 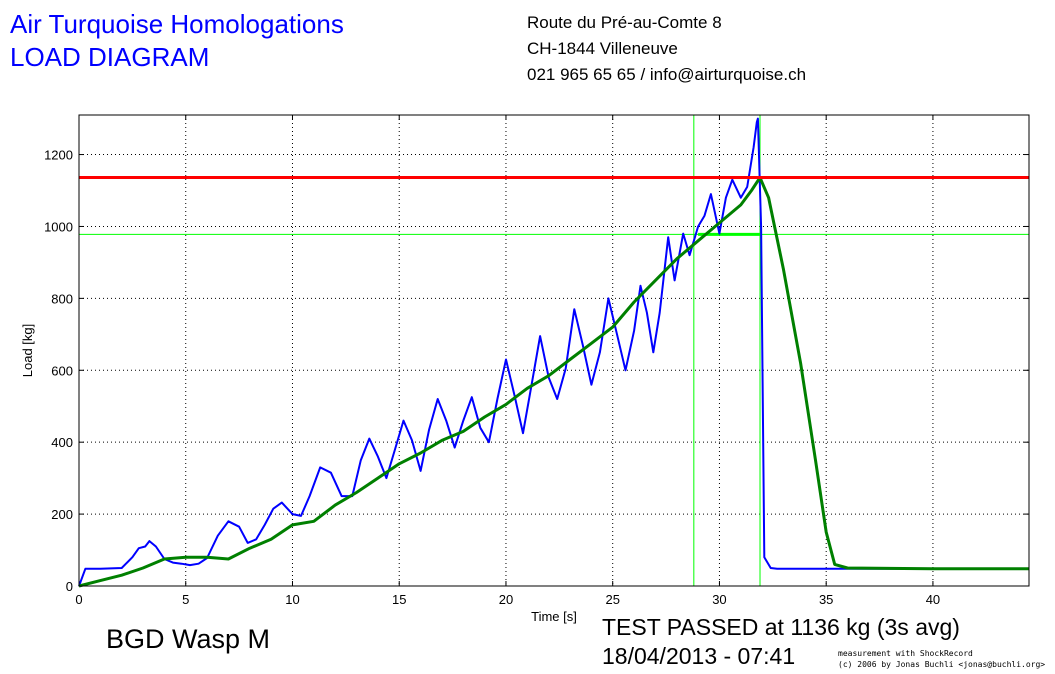 What do you see at coordinates (185, 599) in the screenshot?
I see `x-tick-label: 5` at bounding box center [185, 599].